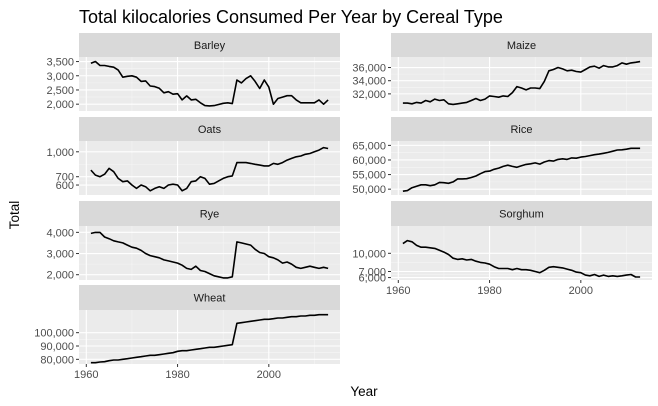  I want to click on panel-rye: Rye 2,000 3,000 4,000, so click(193, 241).